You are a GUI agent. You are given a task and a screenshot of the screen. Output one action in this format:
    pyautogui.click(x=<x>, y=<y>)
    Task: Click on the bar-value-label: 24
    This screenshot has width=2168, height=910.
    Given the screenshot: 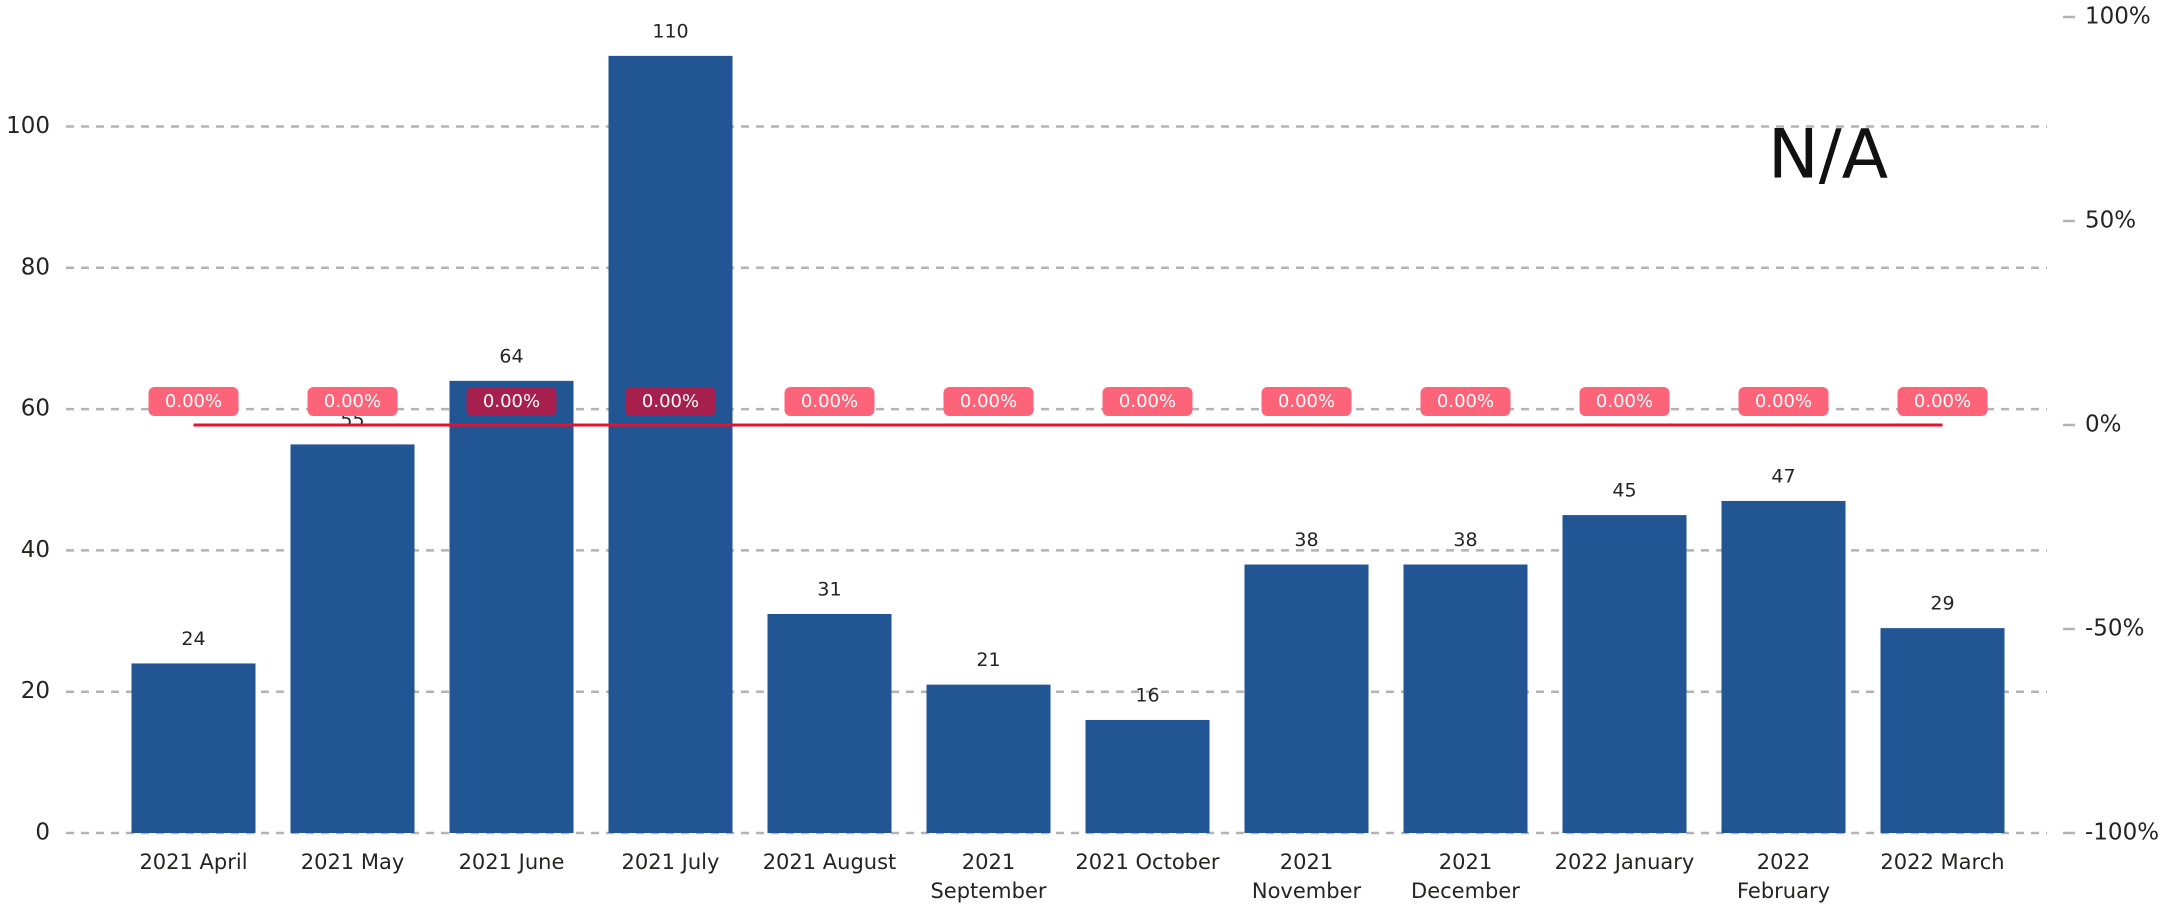 What is the action you would take?
    pyautogui.click(x=193, y=639)
    